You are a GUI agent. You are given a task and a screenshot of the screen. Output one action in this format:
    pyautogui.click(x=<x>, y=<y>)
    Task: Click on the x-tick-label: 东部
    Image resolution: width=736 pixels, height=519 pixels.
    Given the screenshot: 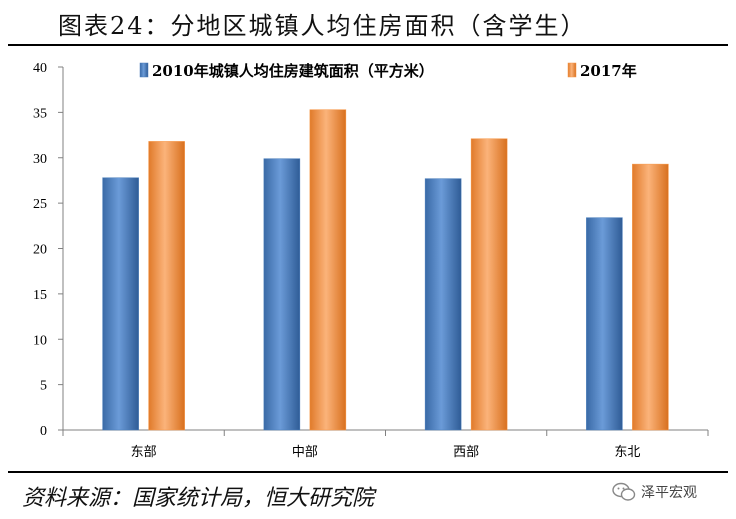 What is the action you would take?
    pyautogui.click(x=144, y=452)
    